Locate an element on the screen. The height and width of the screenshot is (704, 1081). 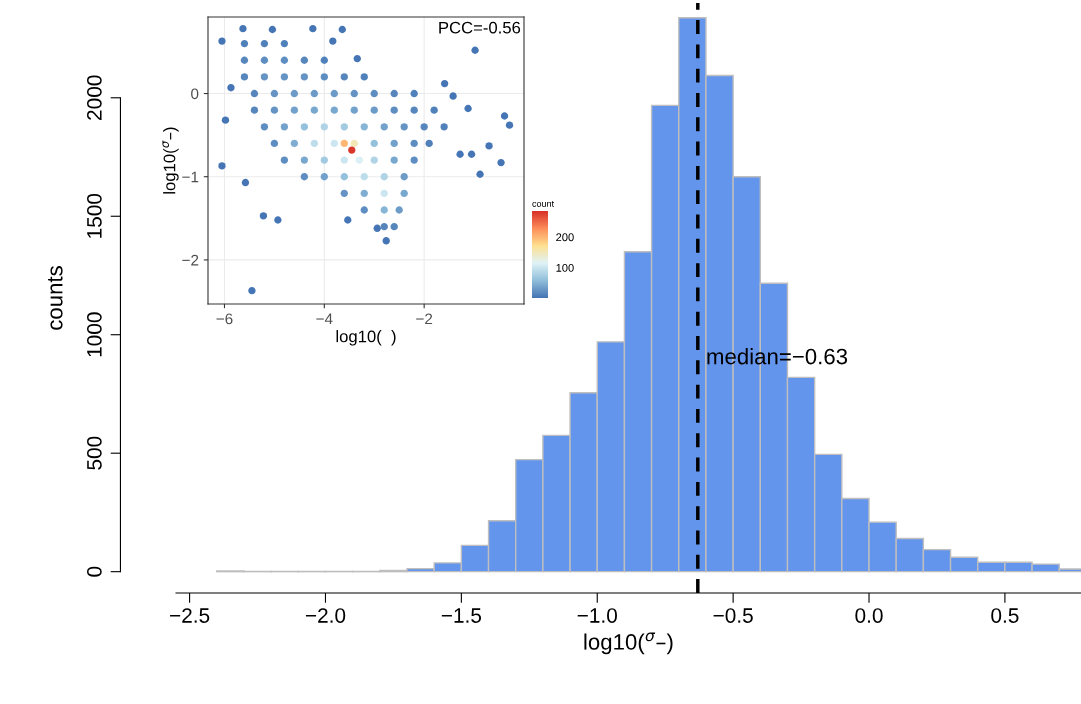
color-bar-label: 100 is located at coordinates (565, 267).